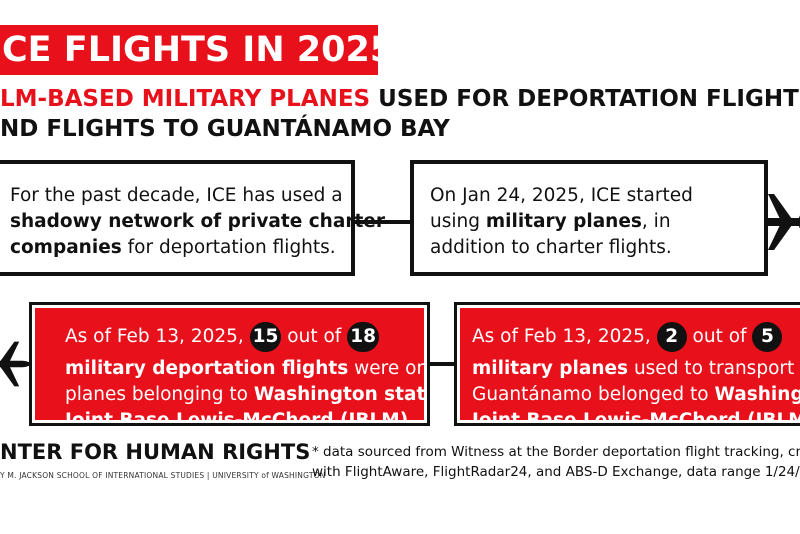 This screenshot has height=534, width=800. I want to click on text-line: shadowy network of private charter, so click(197, 222).